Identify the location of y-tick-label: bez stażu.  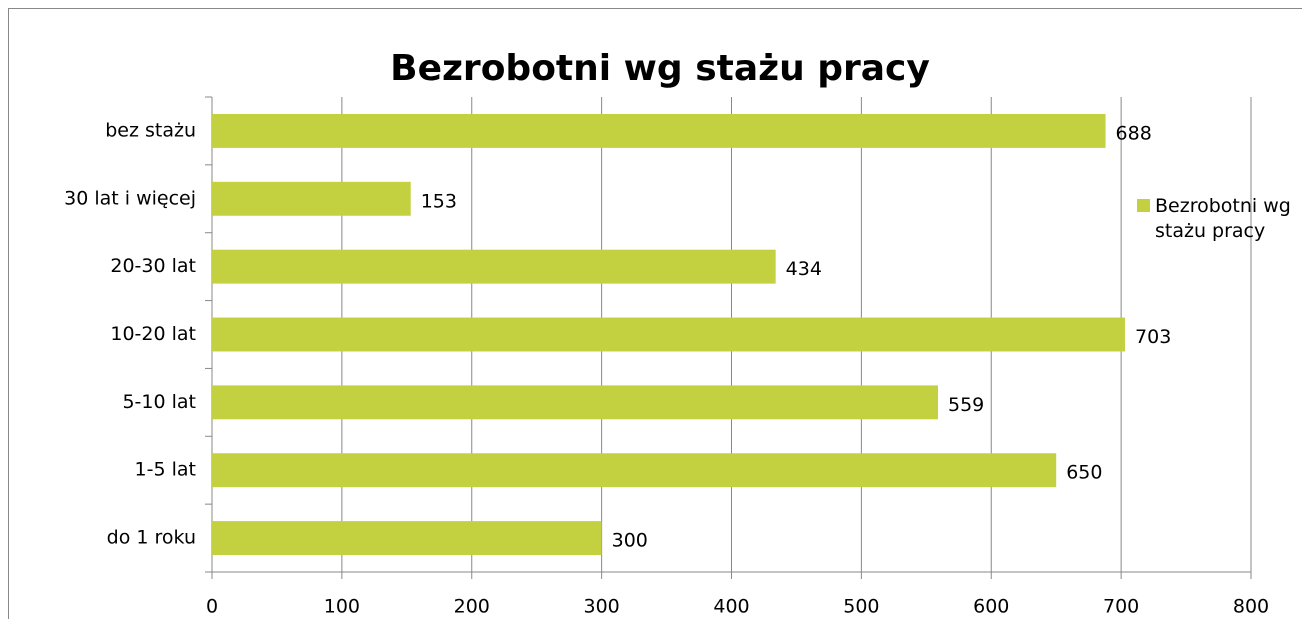
(150, 130).